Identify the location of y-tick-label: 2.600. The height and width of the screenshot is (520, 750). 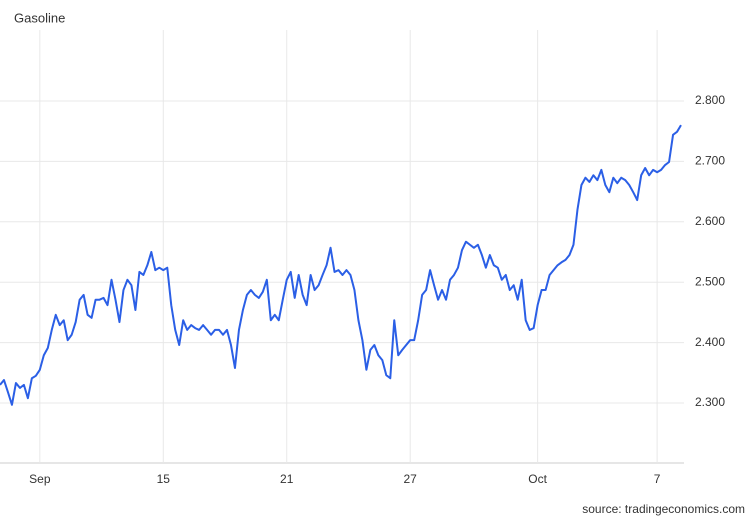
(710, 221).